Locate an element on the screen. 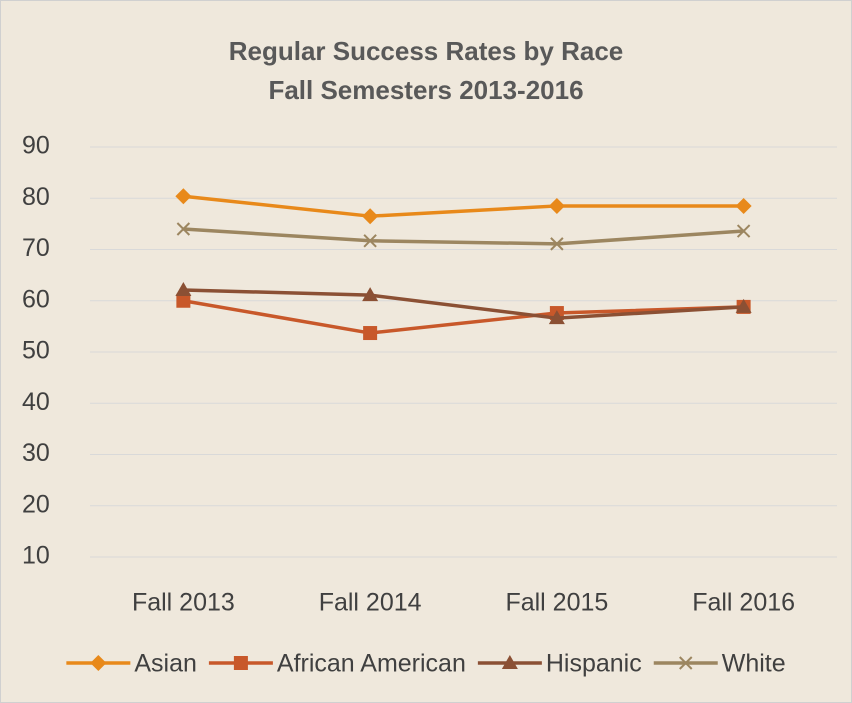  y-tick-label: 90 is located at coordinates (36, 146).